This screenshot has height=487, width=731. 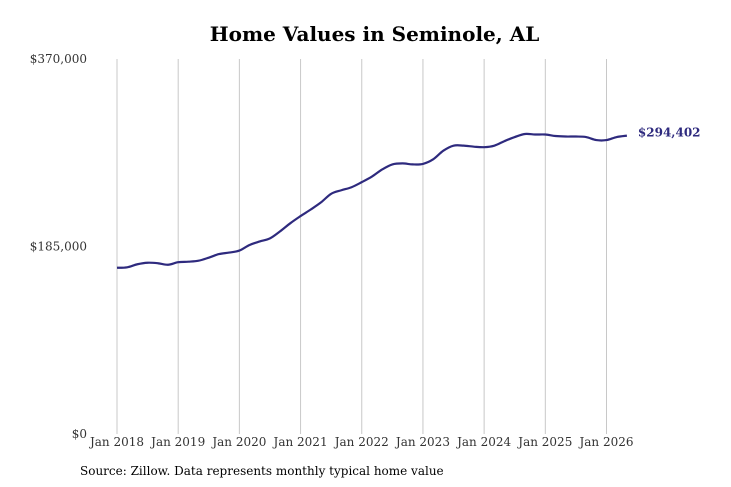 What do you see at coordinates (483, 442) in the screenshot?
I see `x-tick-label: Jan 2024` at bounding box center [483, 442].